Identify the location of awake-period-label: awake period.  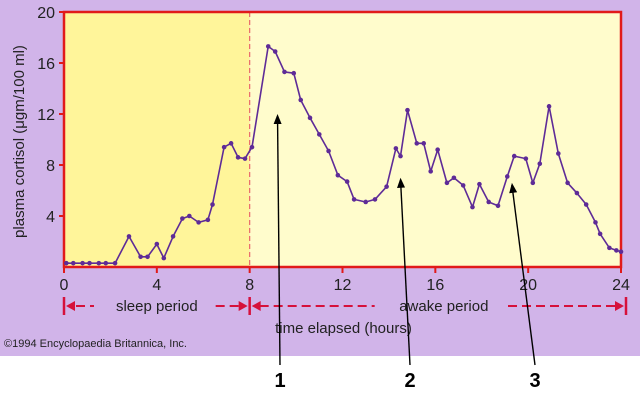
(443, 306).